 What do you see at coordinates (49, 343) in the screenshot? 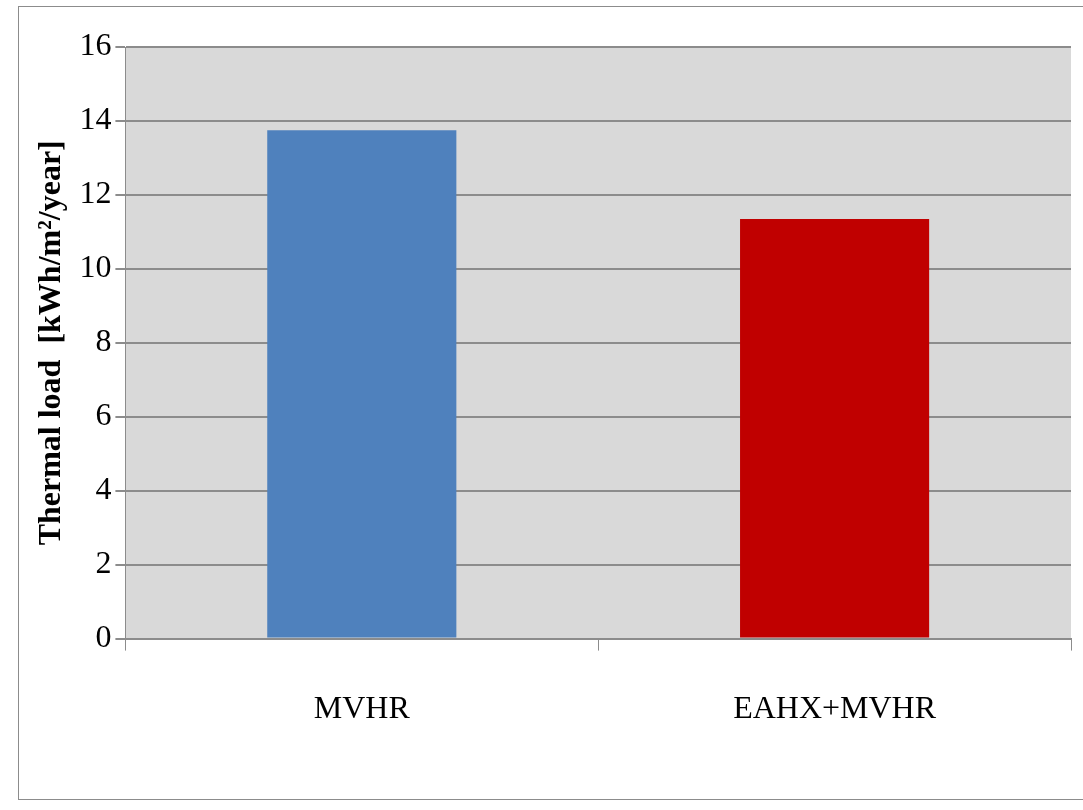
I see `y-axis-title: Thermal load [kWh/m²/year]` at bounding box center [49, 343].